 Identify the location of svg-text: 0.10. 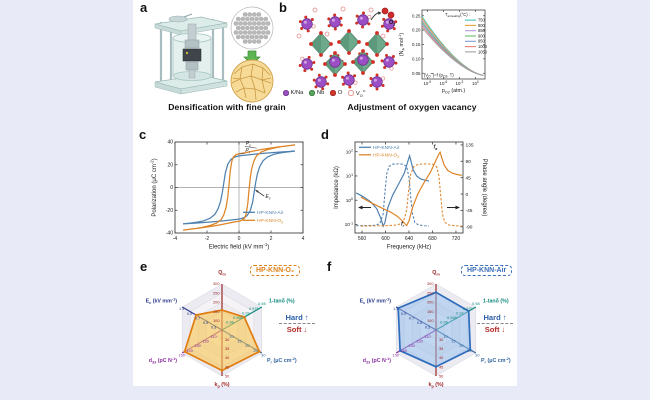
(416, 58).